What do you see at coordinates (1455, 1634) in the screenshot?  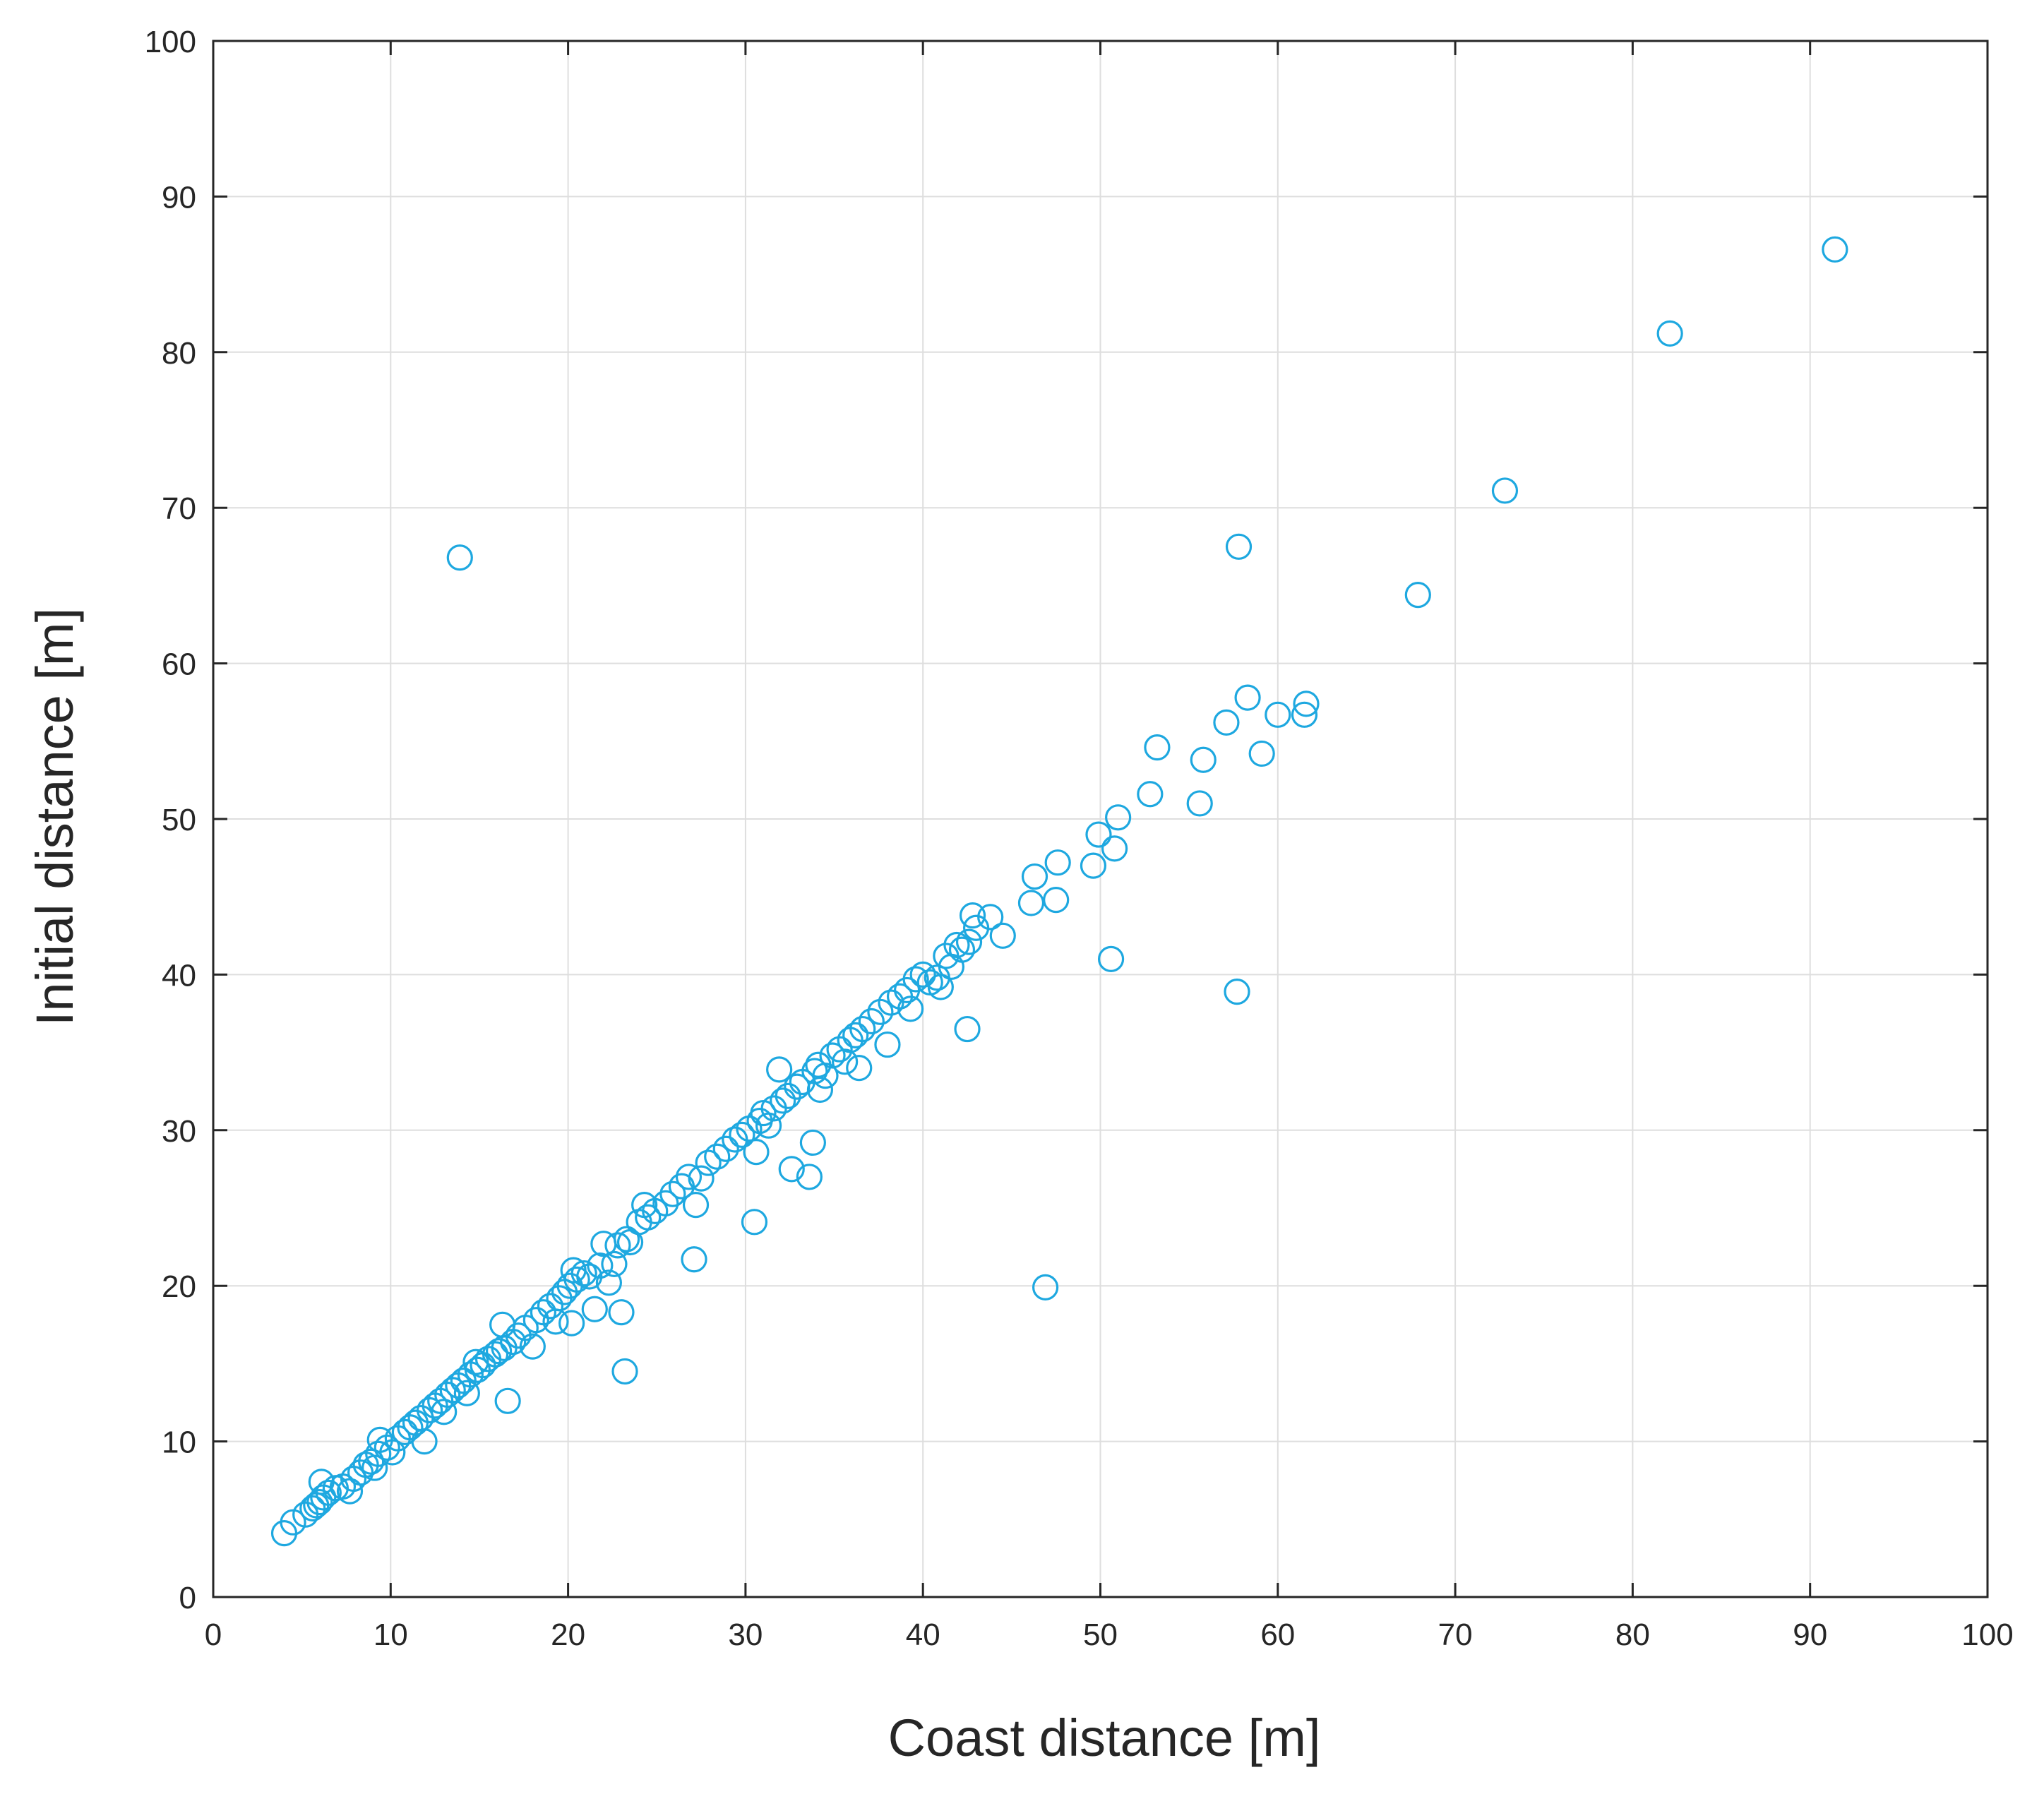 I see `x-tick-label: 70` at bounding box center [1455, 1634].